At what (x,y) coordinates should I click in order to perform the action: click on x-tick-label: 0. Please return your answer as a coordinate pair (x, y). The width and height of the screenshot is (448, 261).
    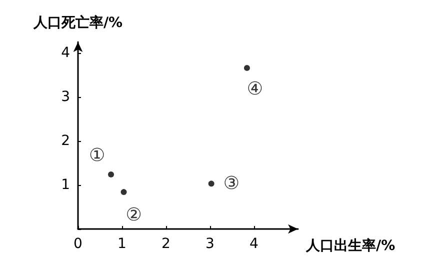
    Looking at the image, I should click on (78, 244).